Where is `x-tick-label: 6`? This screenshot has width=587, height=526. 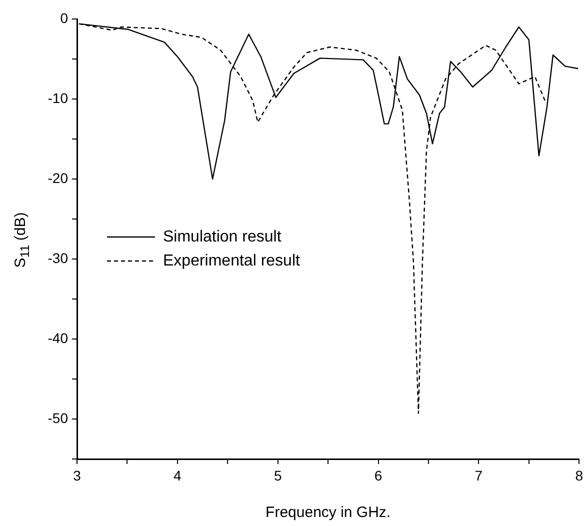
x-tick-label: 6 is located at coordinates (378, 475).